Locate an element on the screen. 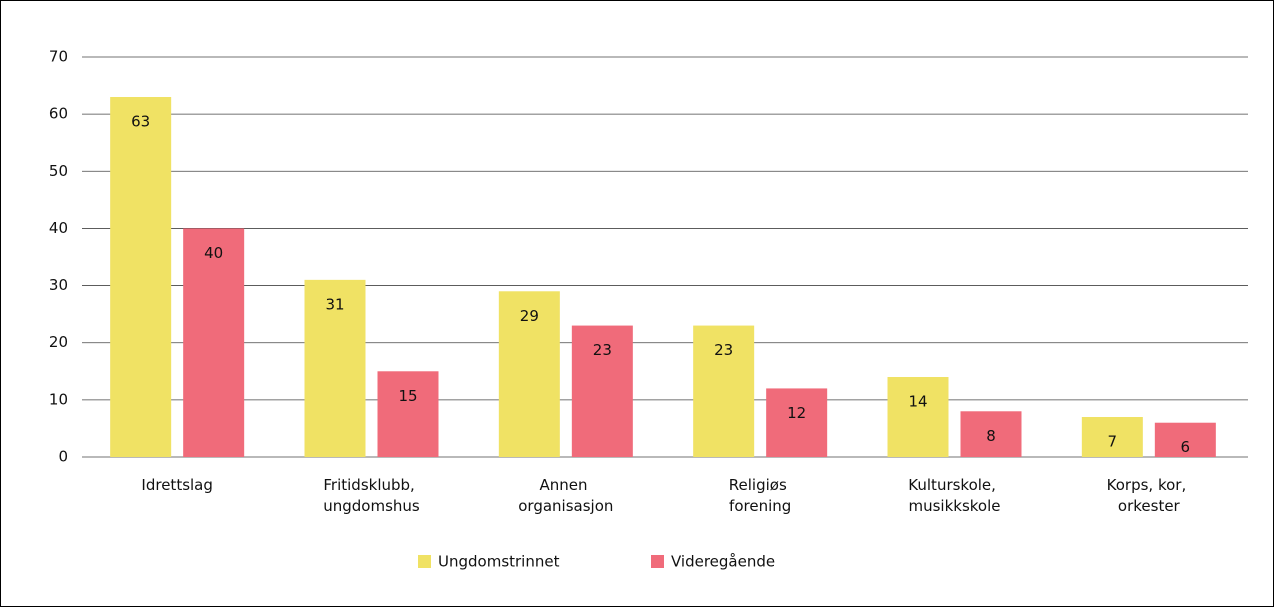 This screenshot has height=607, width=1274. legend-label: Videregående is located at coordinates (723, 562).